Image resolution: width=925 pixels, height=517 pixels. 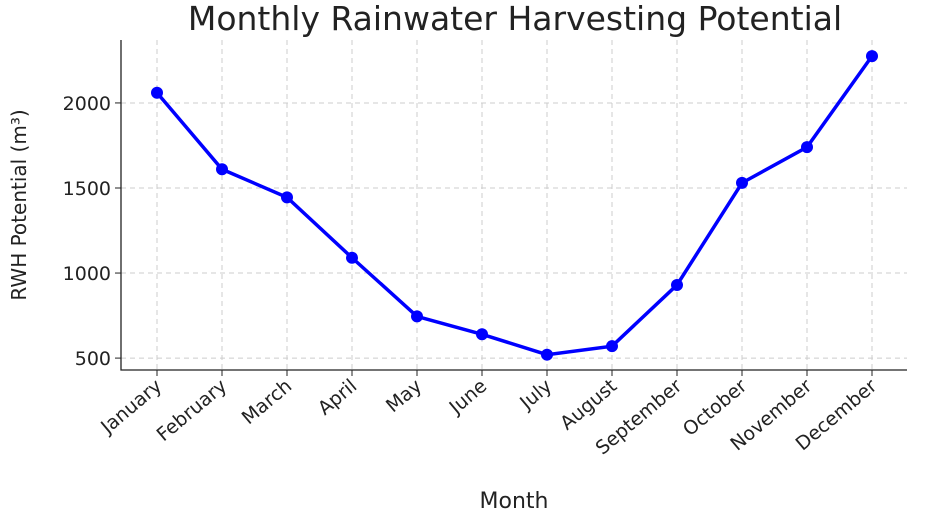 I want to click on chart-title: Monthly Rainwater Harvesting Potential, so click(x=515, y=19).